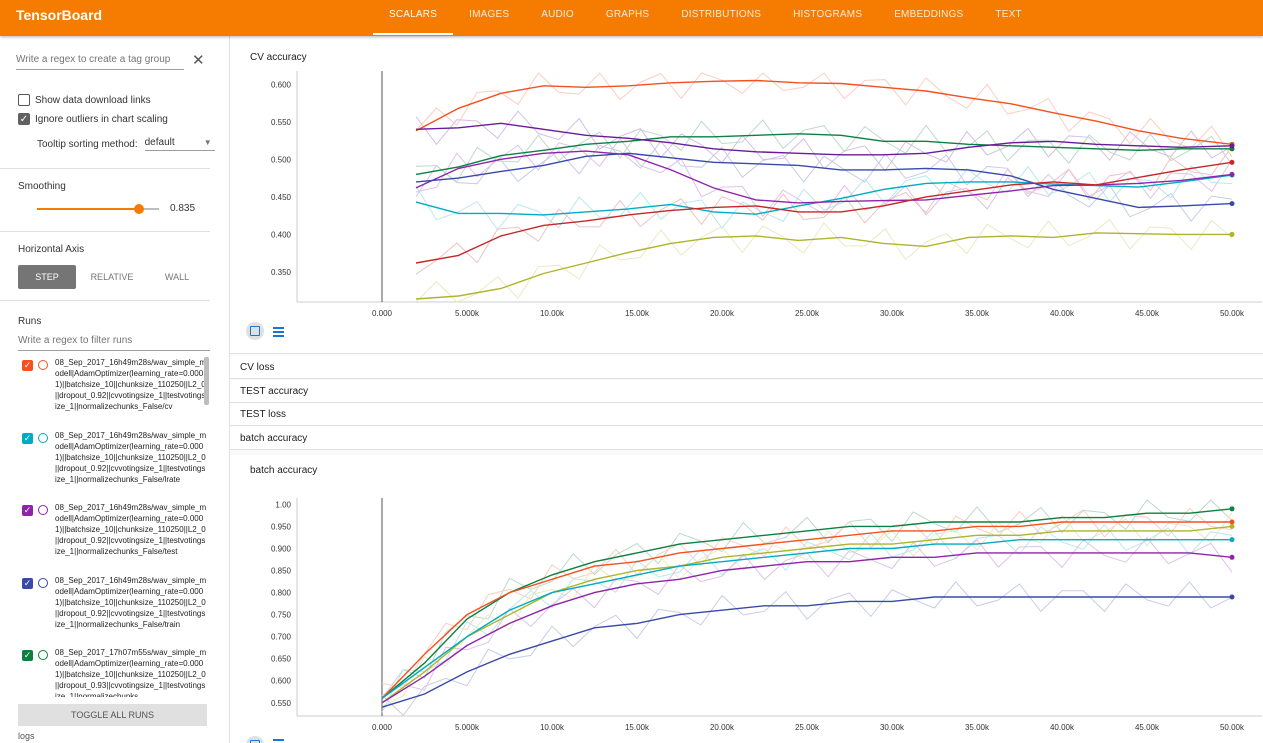  I want to click on smoothing-slider, so click(98, 209).